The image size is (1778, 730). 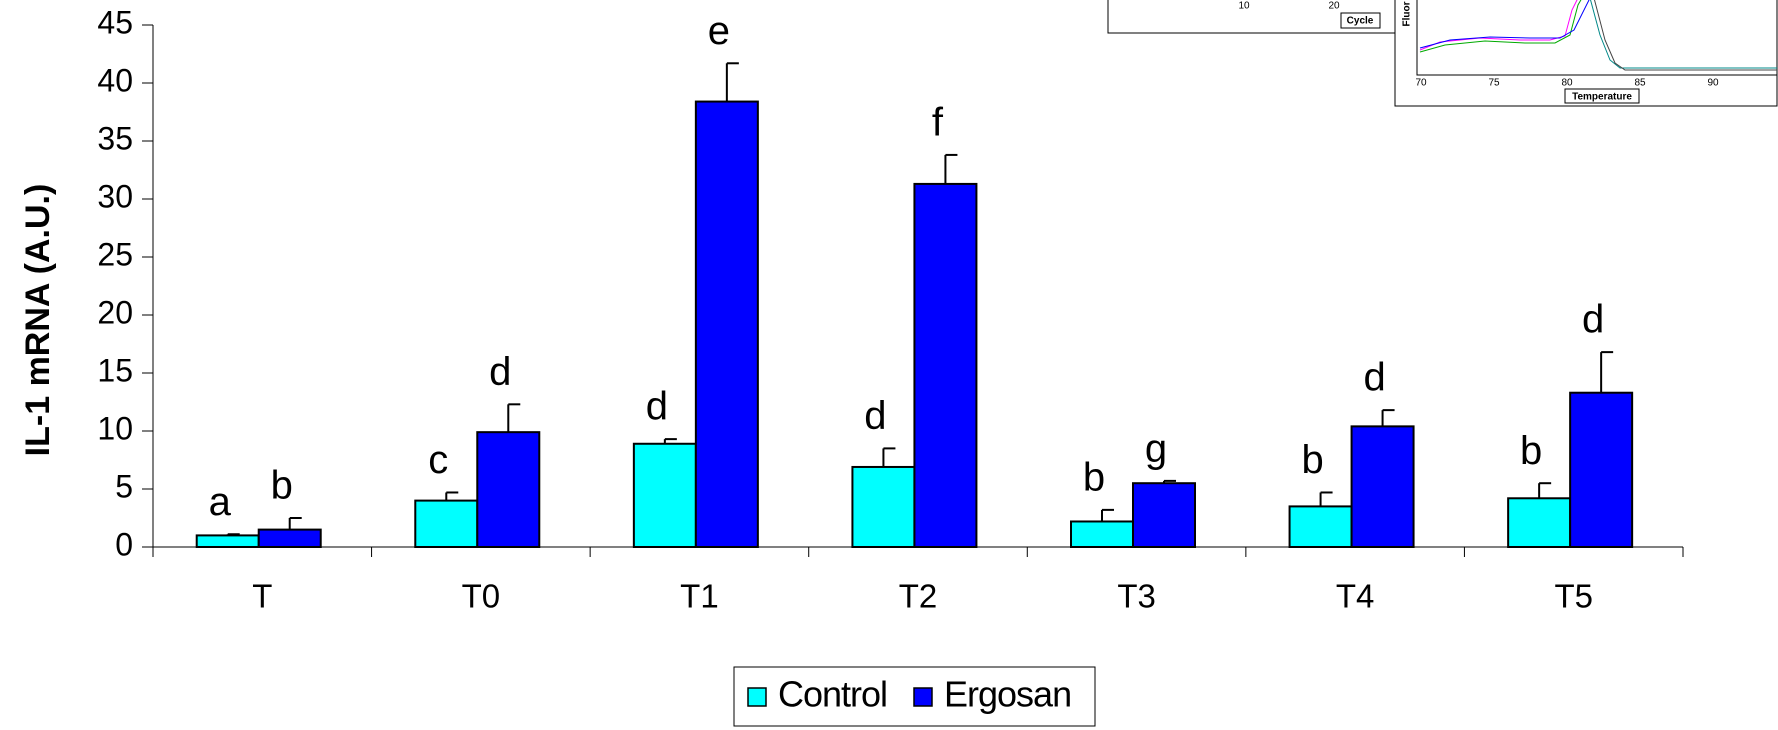 What do you see at coordinates (1494, 83) in the screenshot?
I see `inset-tick-label: 75` at bounding box center [1494, 83].